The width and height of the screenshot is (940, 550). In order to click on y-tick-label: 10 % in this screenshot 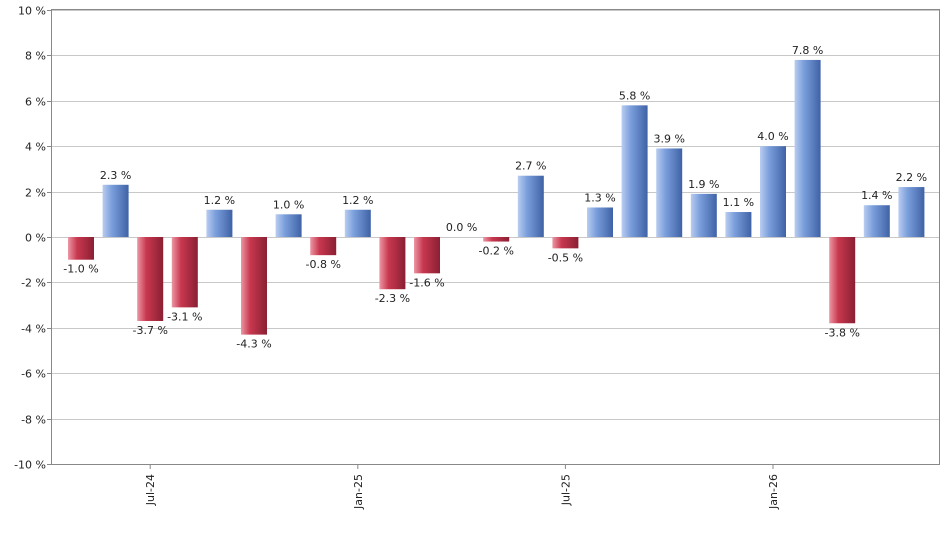, I will do `click(32, 11)`.